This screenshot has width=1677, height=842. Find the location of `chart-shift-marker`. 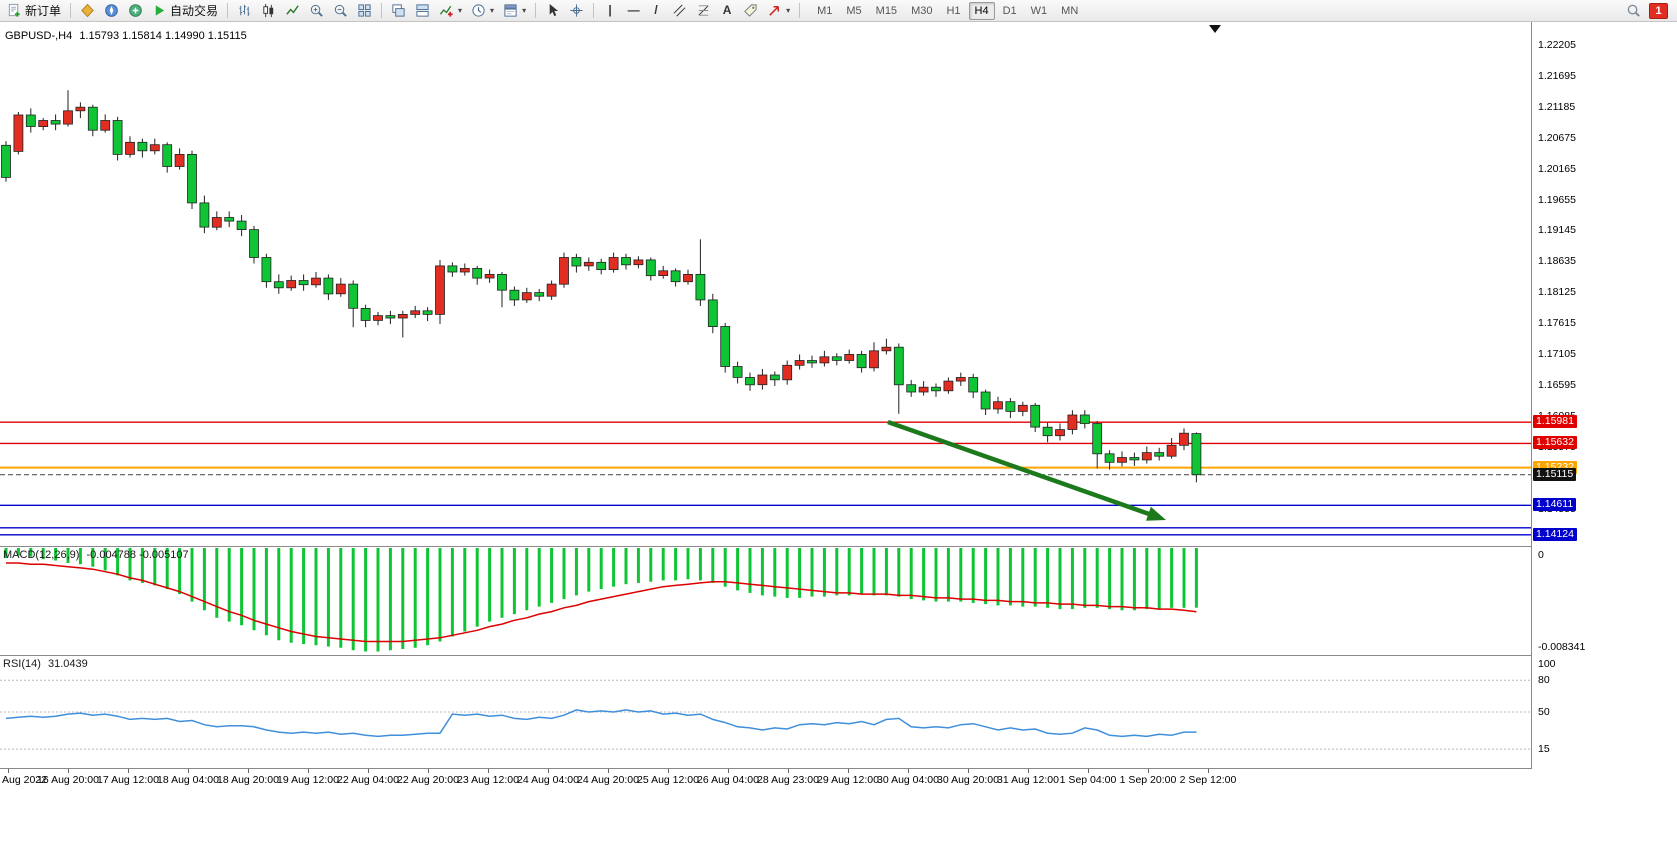

chart-shift-marker is located at coordinates (1215, 29).